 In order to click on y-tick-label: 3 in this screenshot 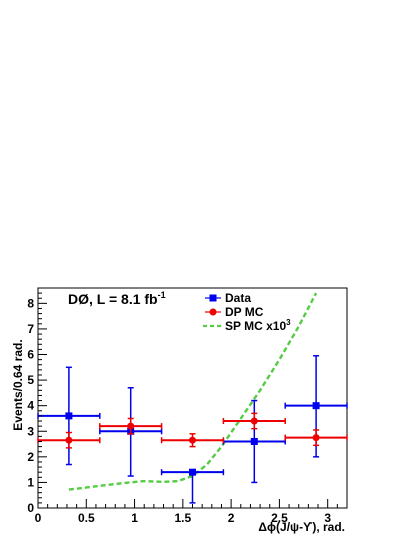, I will do `click(30, 431)`.